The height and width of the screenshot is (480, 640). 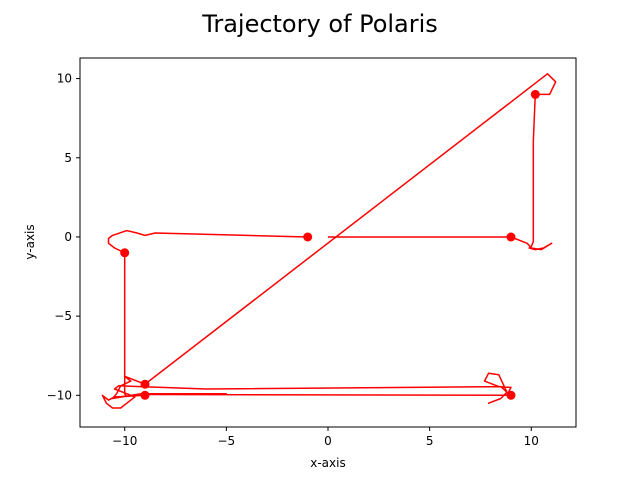 What do you see at coordinates (68, 158) in the screenshot?
I see `y-tick-label: 5` at bounding box center [68, 158].